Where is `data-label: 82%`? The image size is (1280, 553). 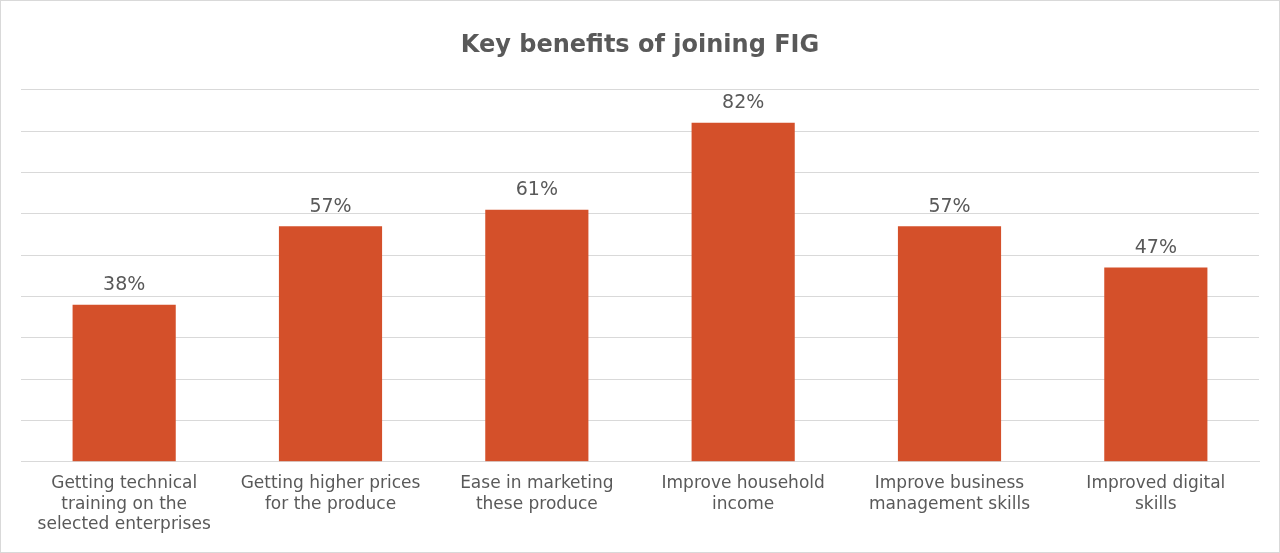
data-label: 82% is located at coordinates (743, 101).